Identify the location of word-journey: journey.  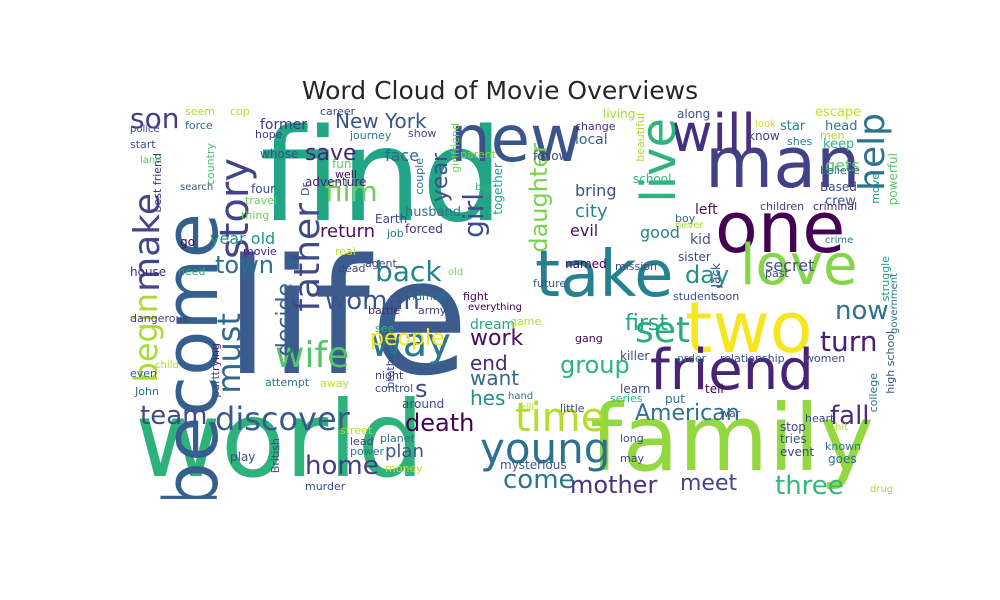
(371, 135).